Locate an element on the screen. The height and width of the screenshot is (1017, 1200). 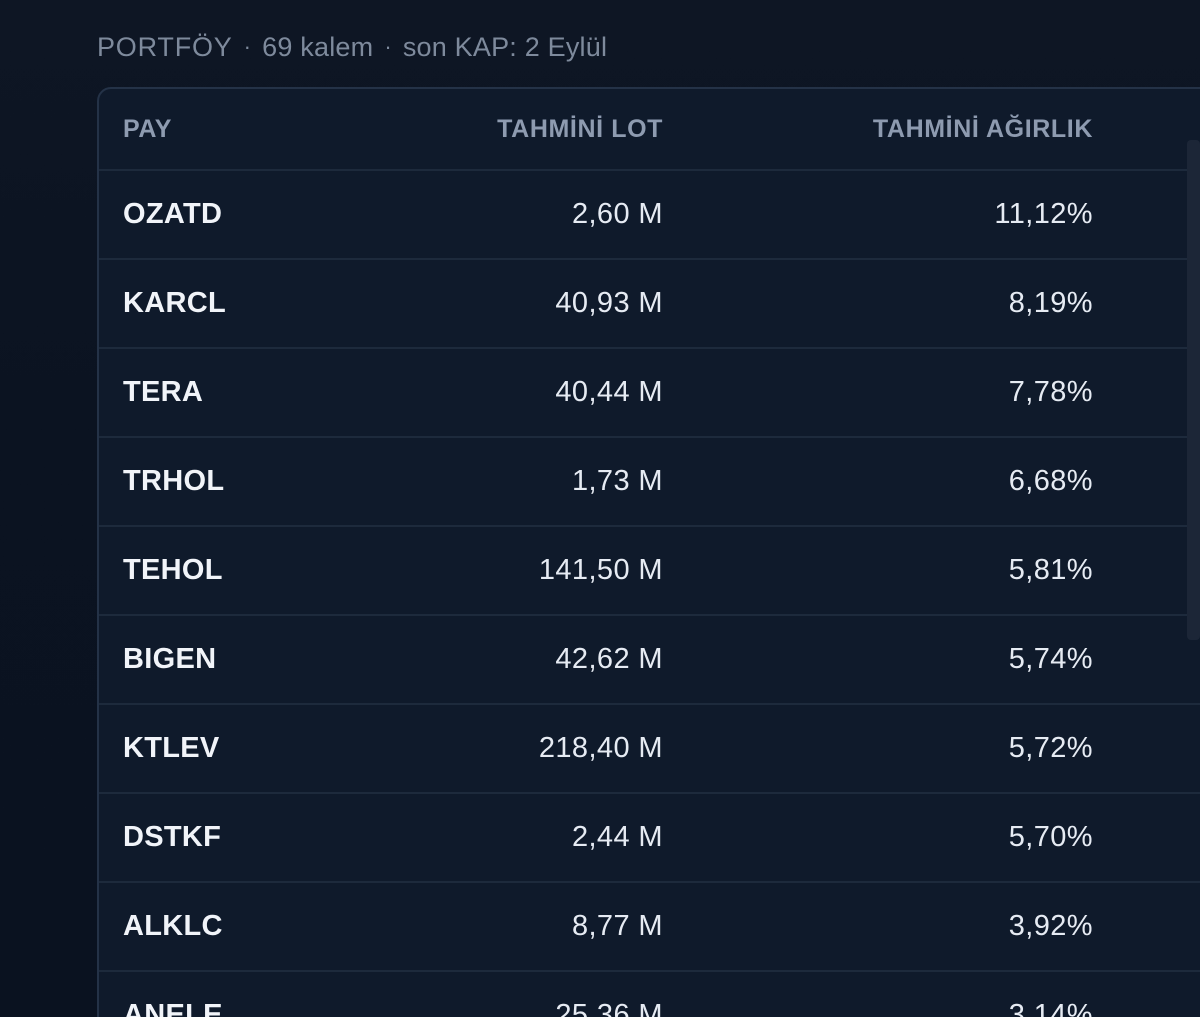
table-header-row: PAY TAHMİNİ LOT TAHMİNİ AĞIRLIK is located at coordinates (649, 130).